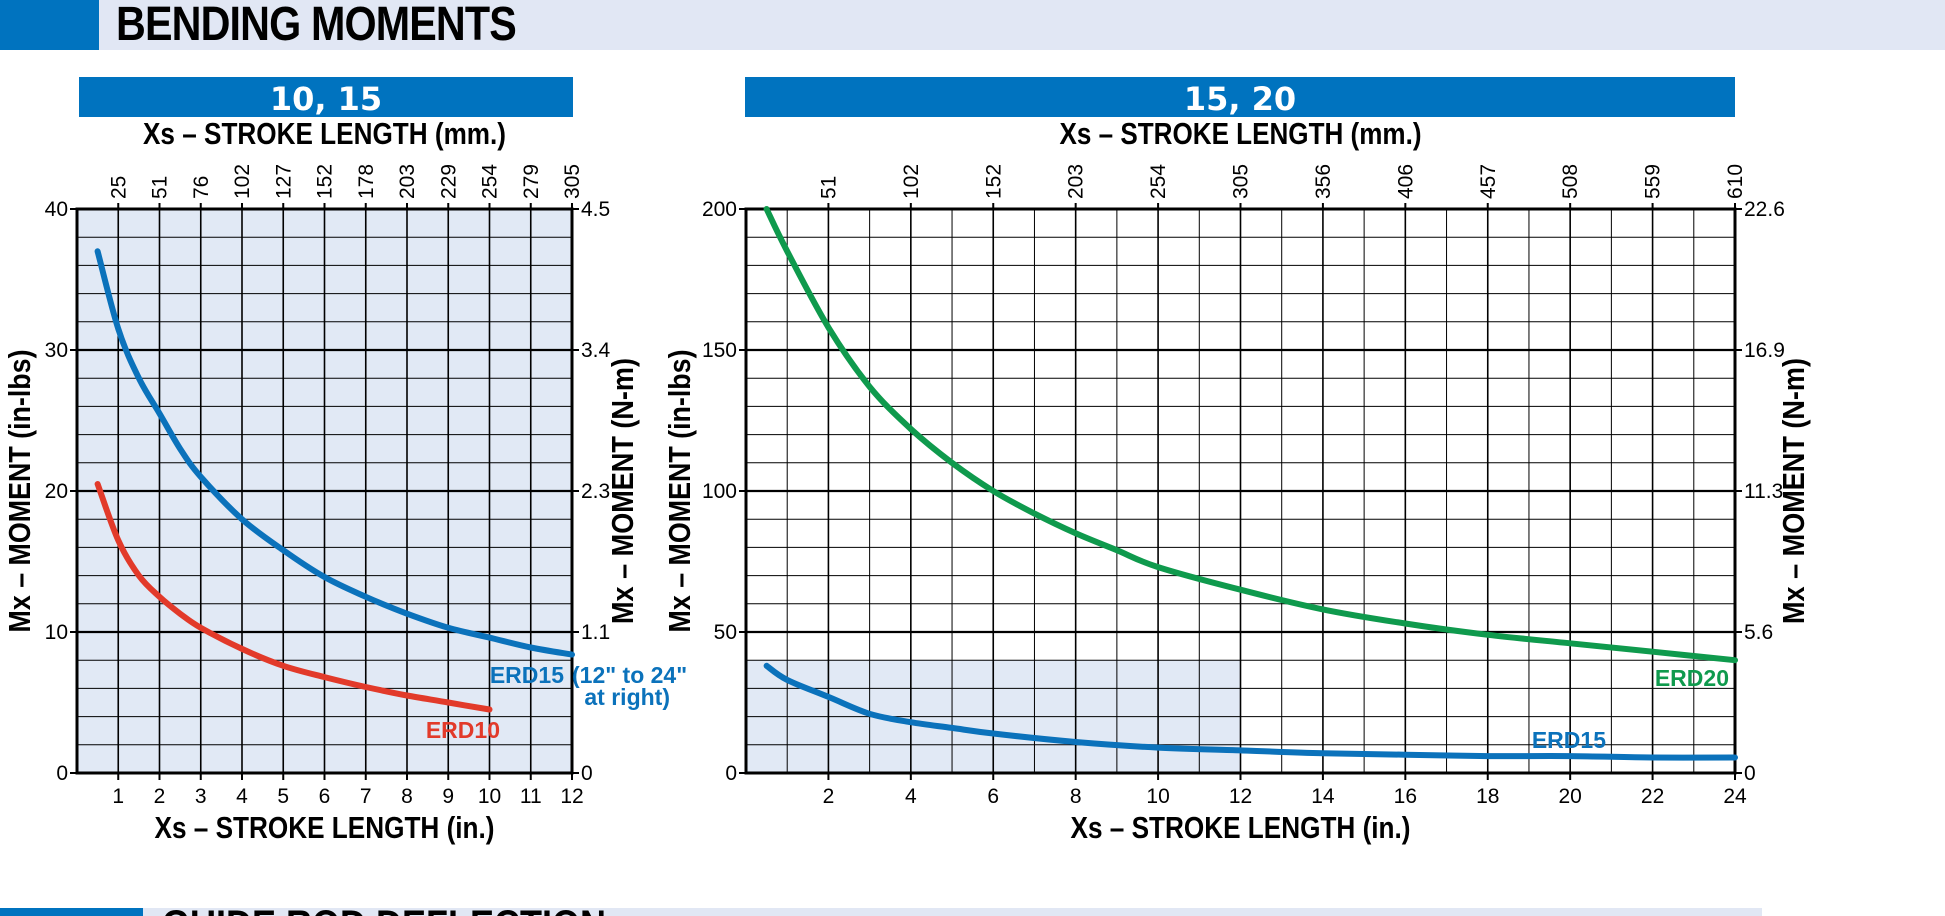  What do you see at coordinates (325, 181) in the screenshot?
I see `chart-erd10-15-x2-tick-label: 152` at bounding box center [325, 181].